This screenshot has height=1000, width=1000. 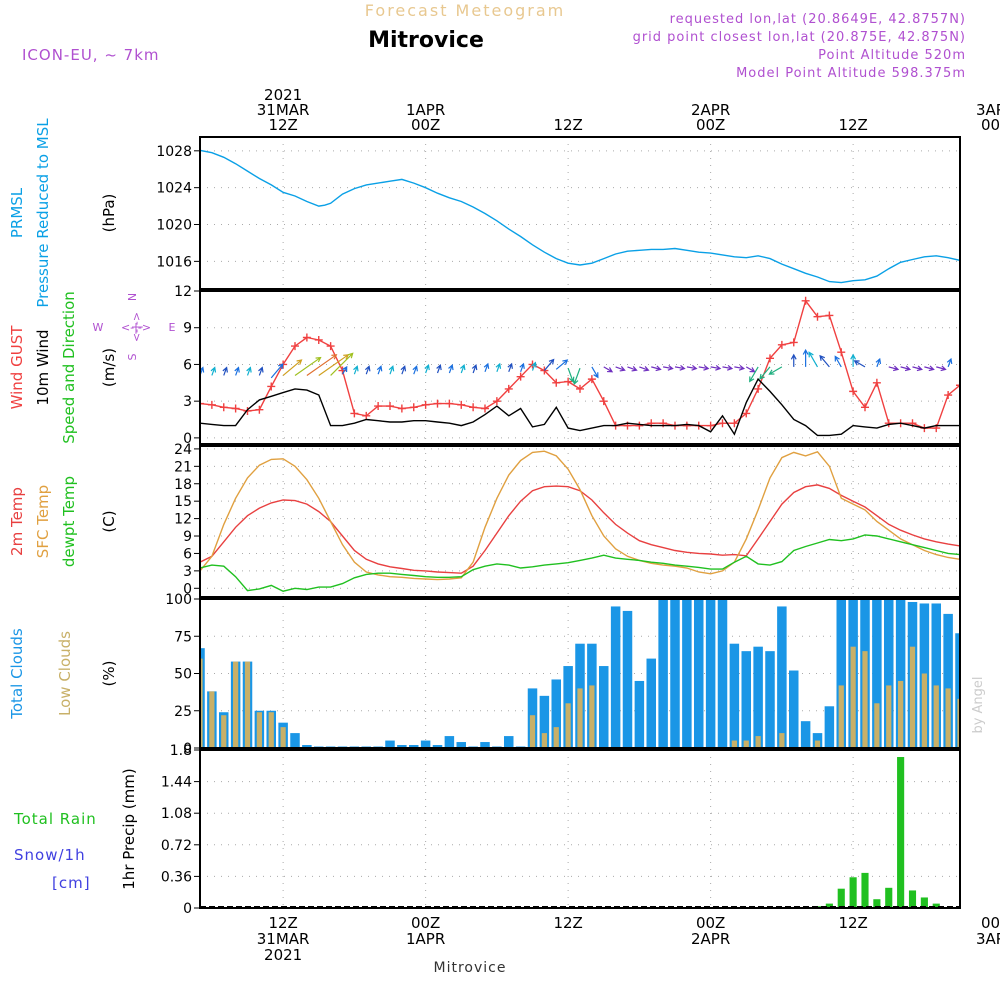 What do you see at coordinates (17, 521) in the screenshot?
I see `panel-label-temp-0: 2m Temp` at bounding box center [17, 521].